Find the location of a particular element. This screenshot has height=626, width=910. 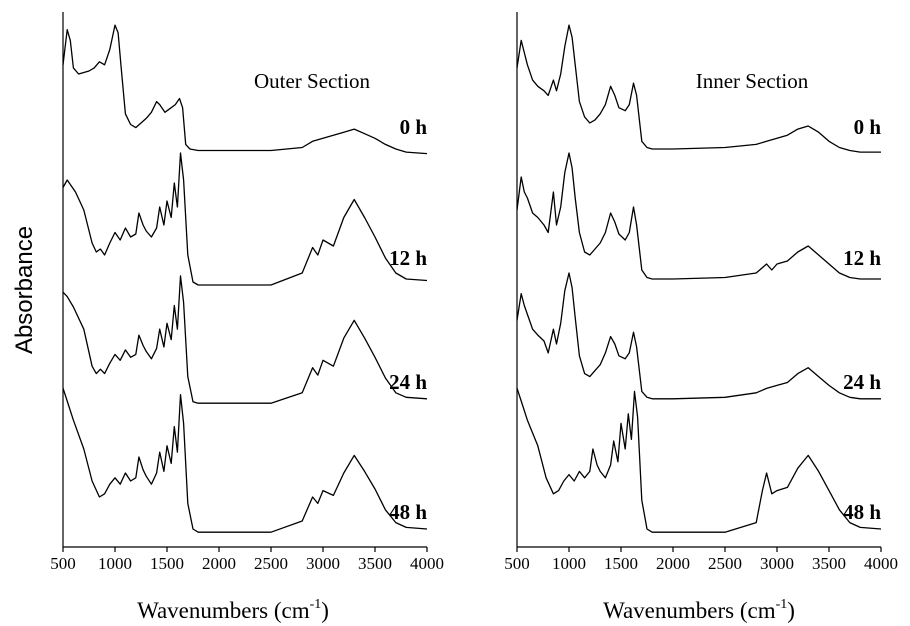

y-axis-label: Absorbance is located at coordinates (24, 290).